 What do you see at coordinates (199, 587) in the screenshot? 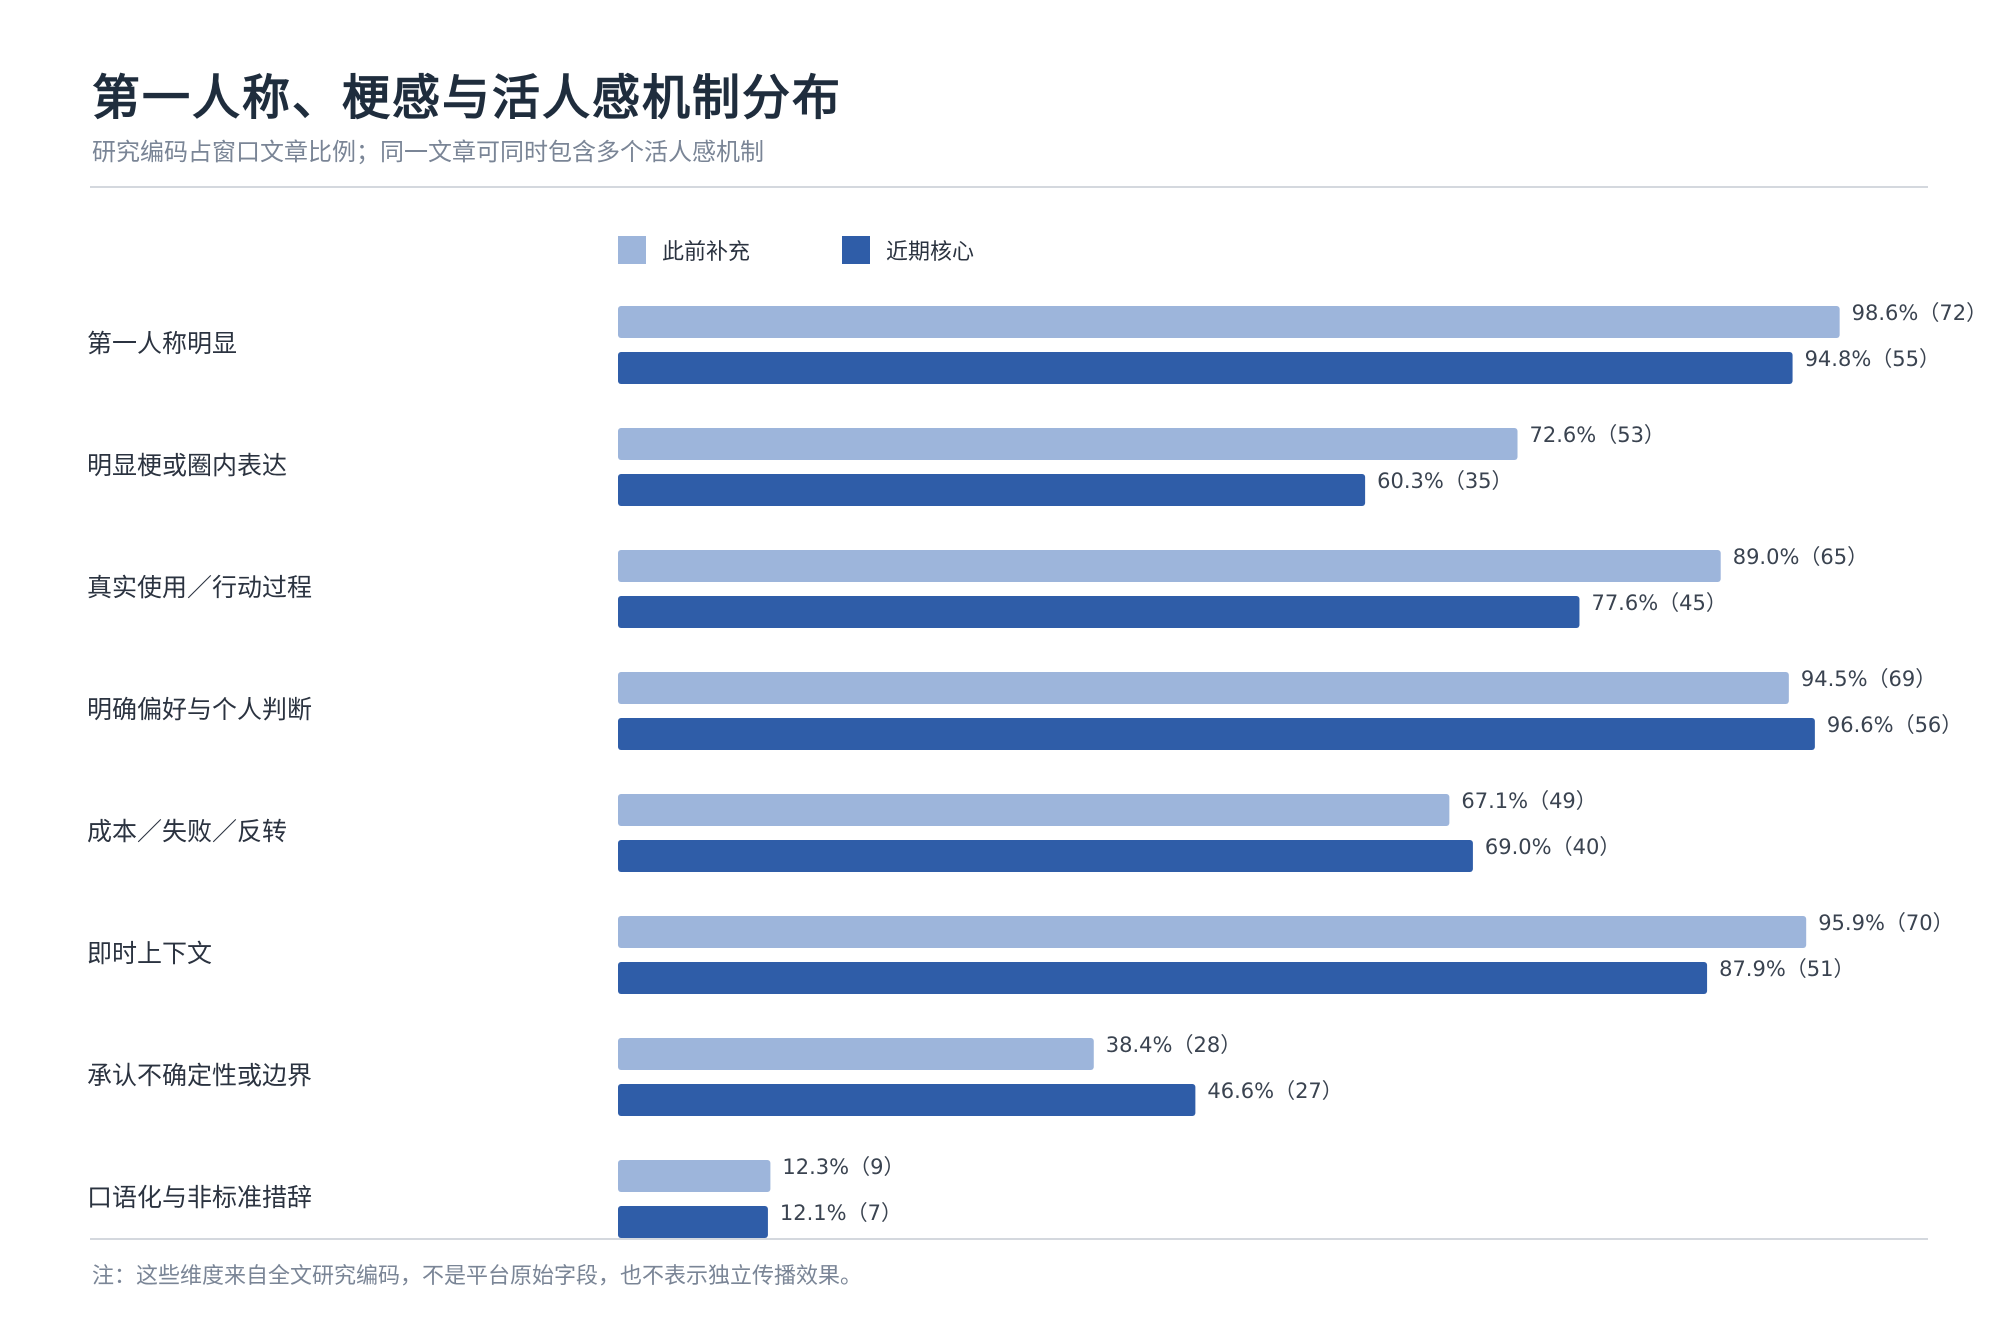
I see `category-label: 真实使用／行动过程` at bounding box center [199, 587].